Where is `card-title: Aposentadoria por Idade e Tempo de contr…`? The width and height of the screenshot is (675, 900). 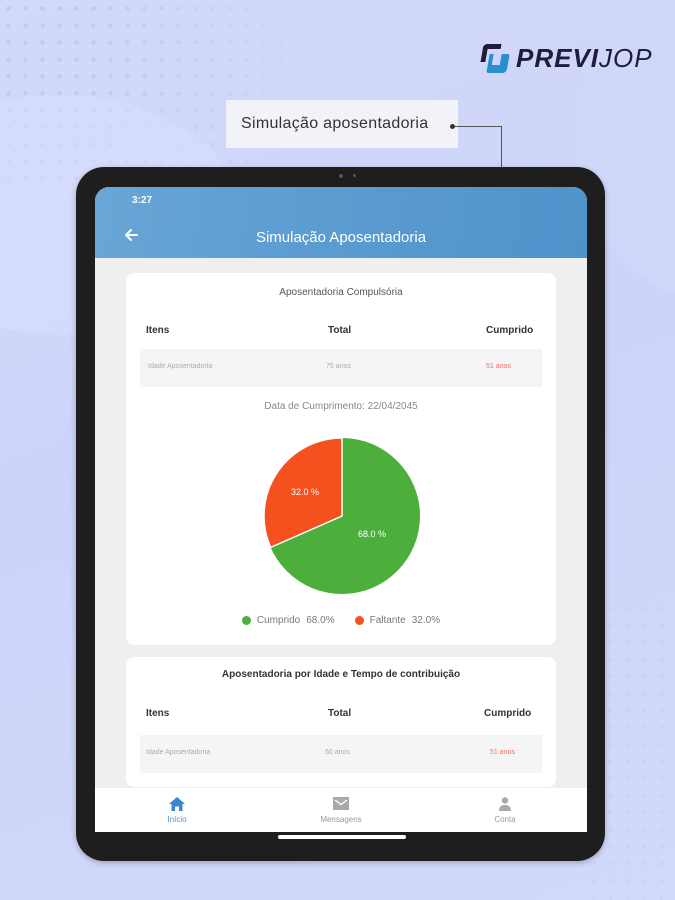
card-title: Aposentadoria por Idade e Tempo de contr… is located at coordinates (341, 674).